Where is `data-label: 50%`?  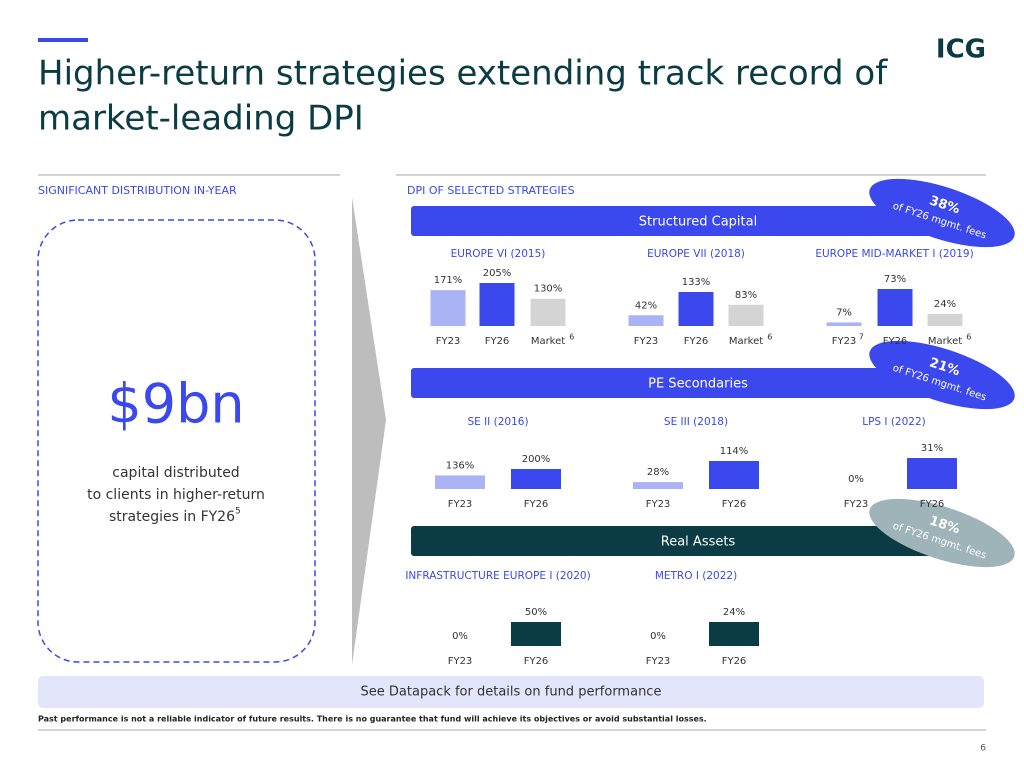 data-label: 50% is located at coordinates (536, 612).